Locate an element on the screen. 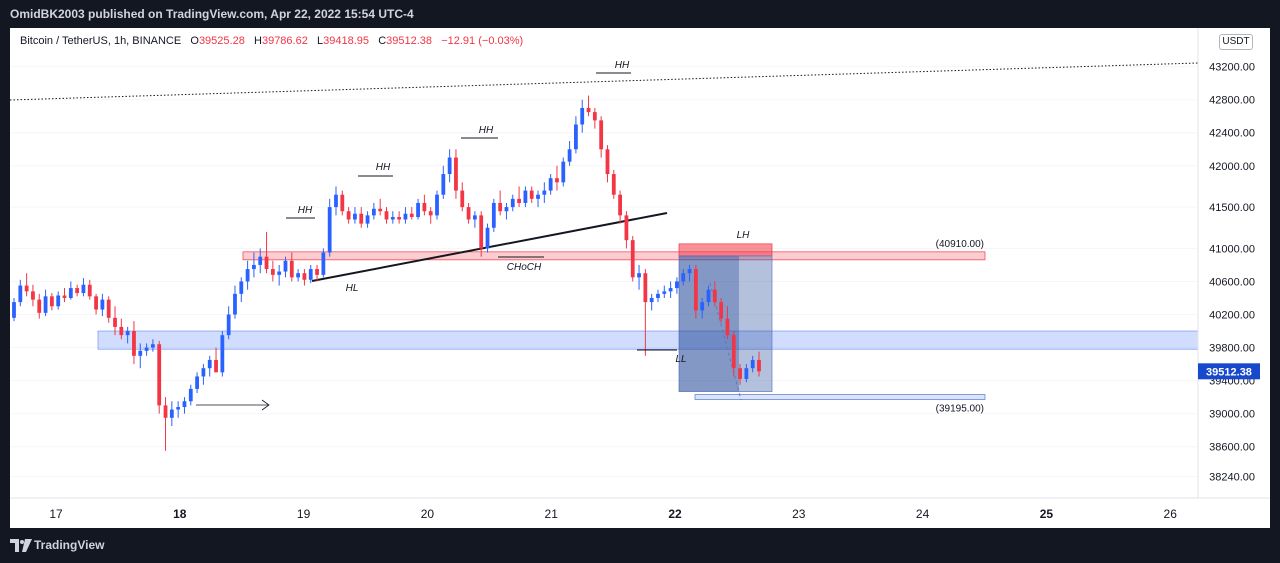  price-tick-label: 43200.00 is located at coordinates (1232, 68).